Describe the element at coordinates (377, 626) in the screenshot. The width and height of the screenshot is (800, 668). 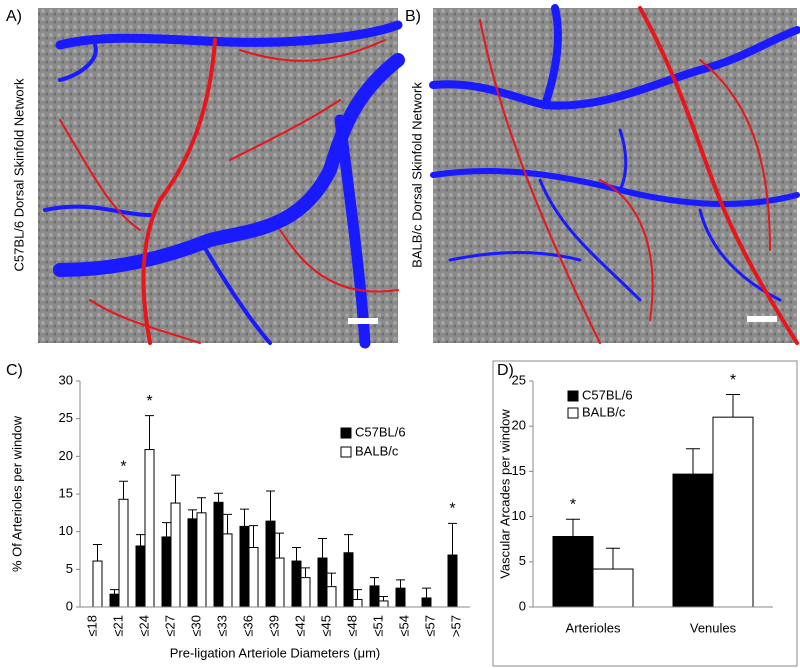
I see `x-tick-label: ≤51` at that location.